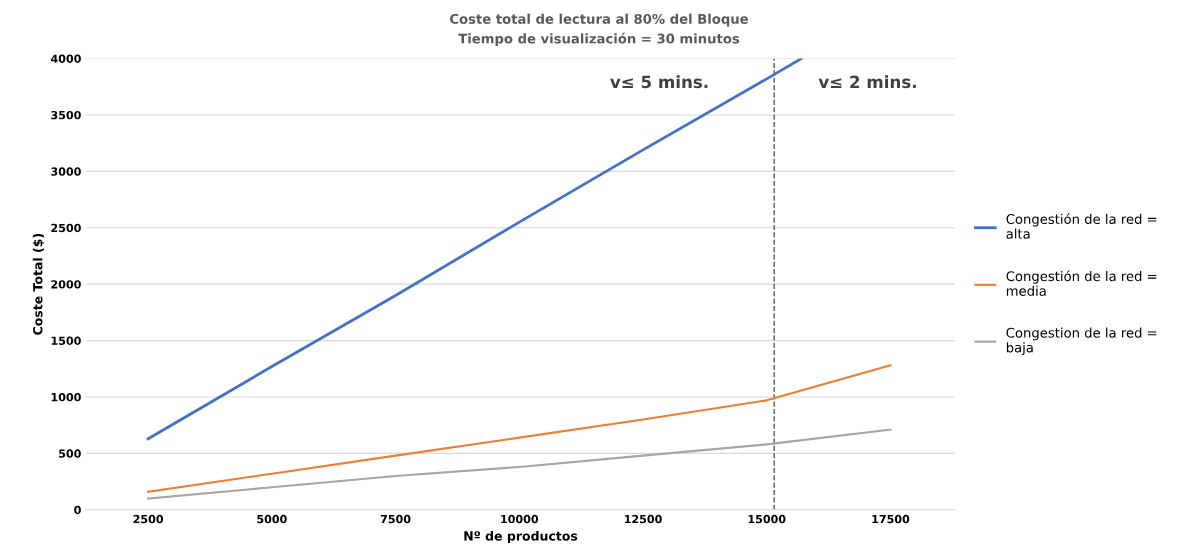 The width and height of the screenshot is (1198, 547). Describe the element at coordinates (1081, 226) in the screenshot. I see `legend-label: Congestión de la red = alta` at that location.